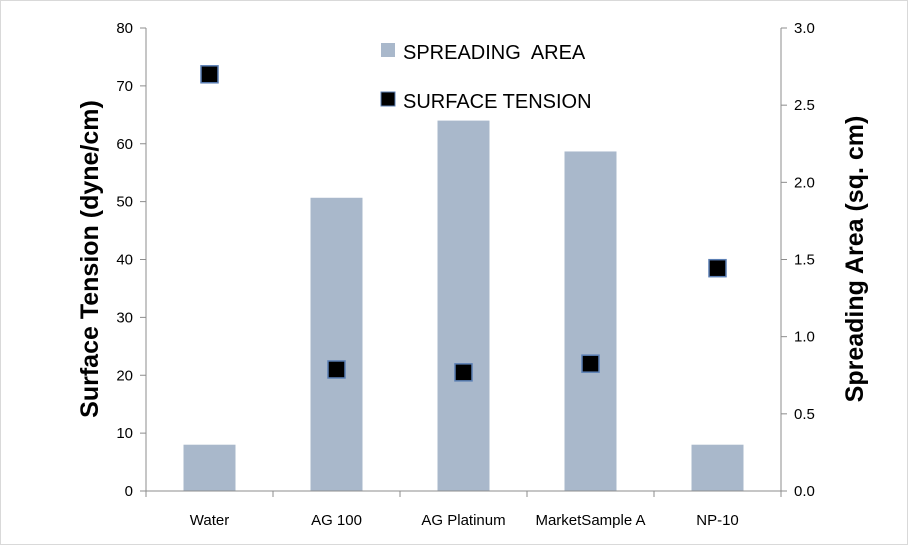 The width and height of the screenshot is (908, 546). What do you see at coordinates (855, 259) in the screenshot?
I see `right-axis-title: Spreading Area (sq. cm)` at bounding box center [855, 259].